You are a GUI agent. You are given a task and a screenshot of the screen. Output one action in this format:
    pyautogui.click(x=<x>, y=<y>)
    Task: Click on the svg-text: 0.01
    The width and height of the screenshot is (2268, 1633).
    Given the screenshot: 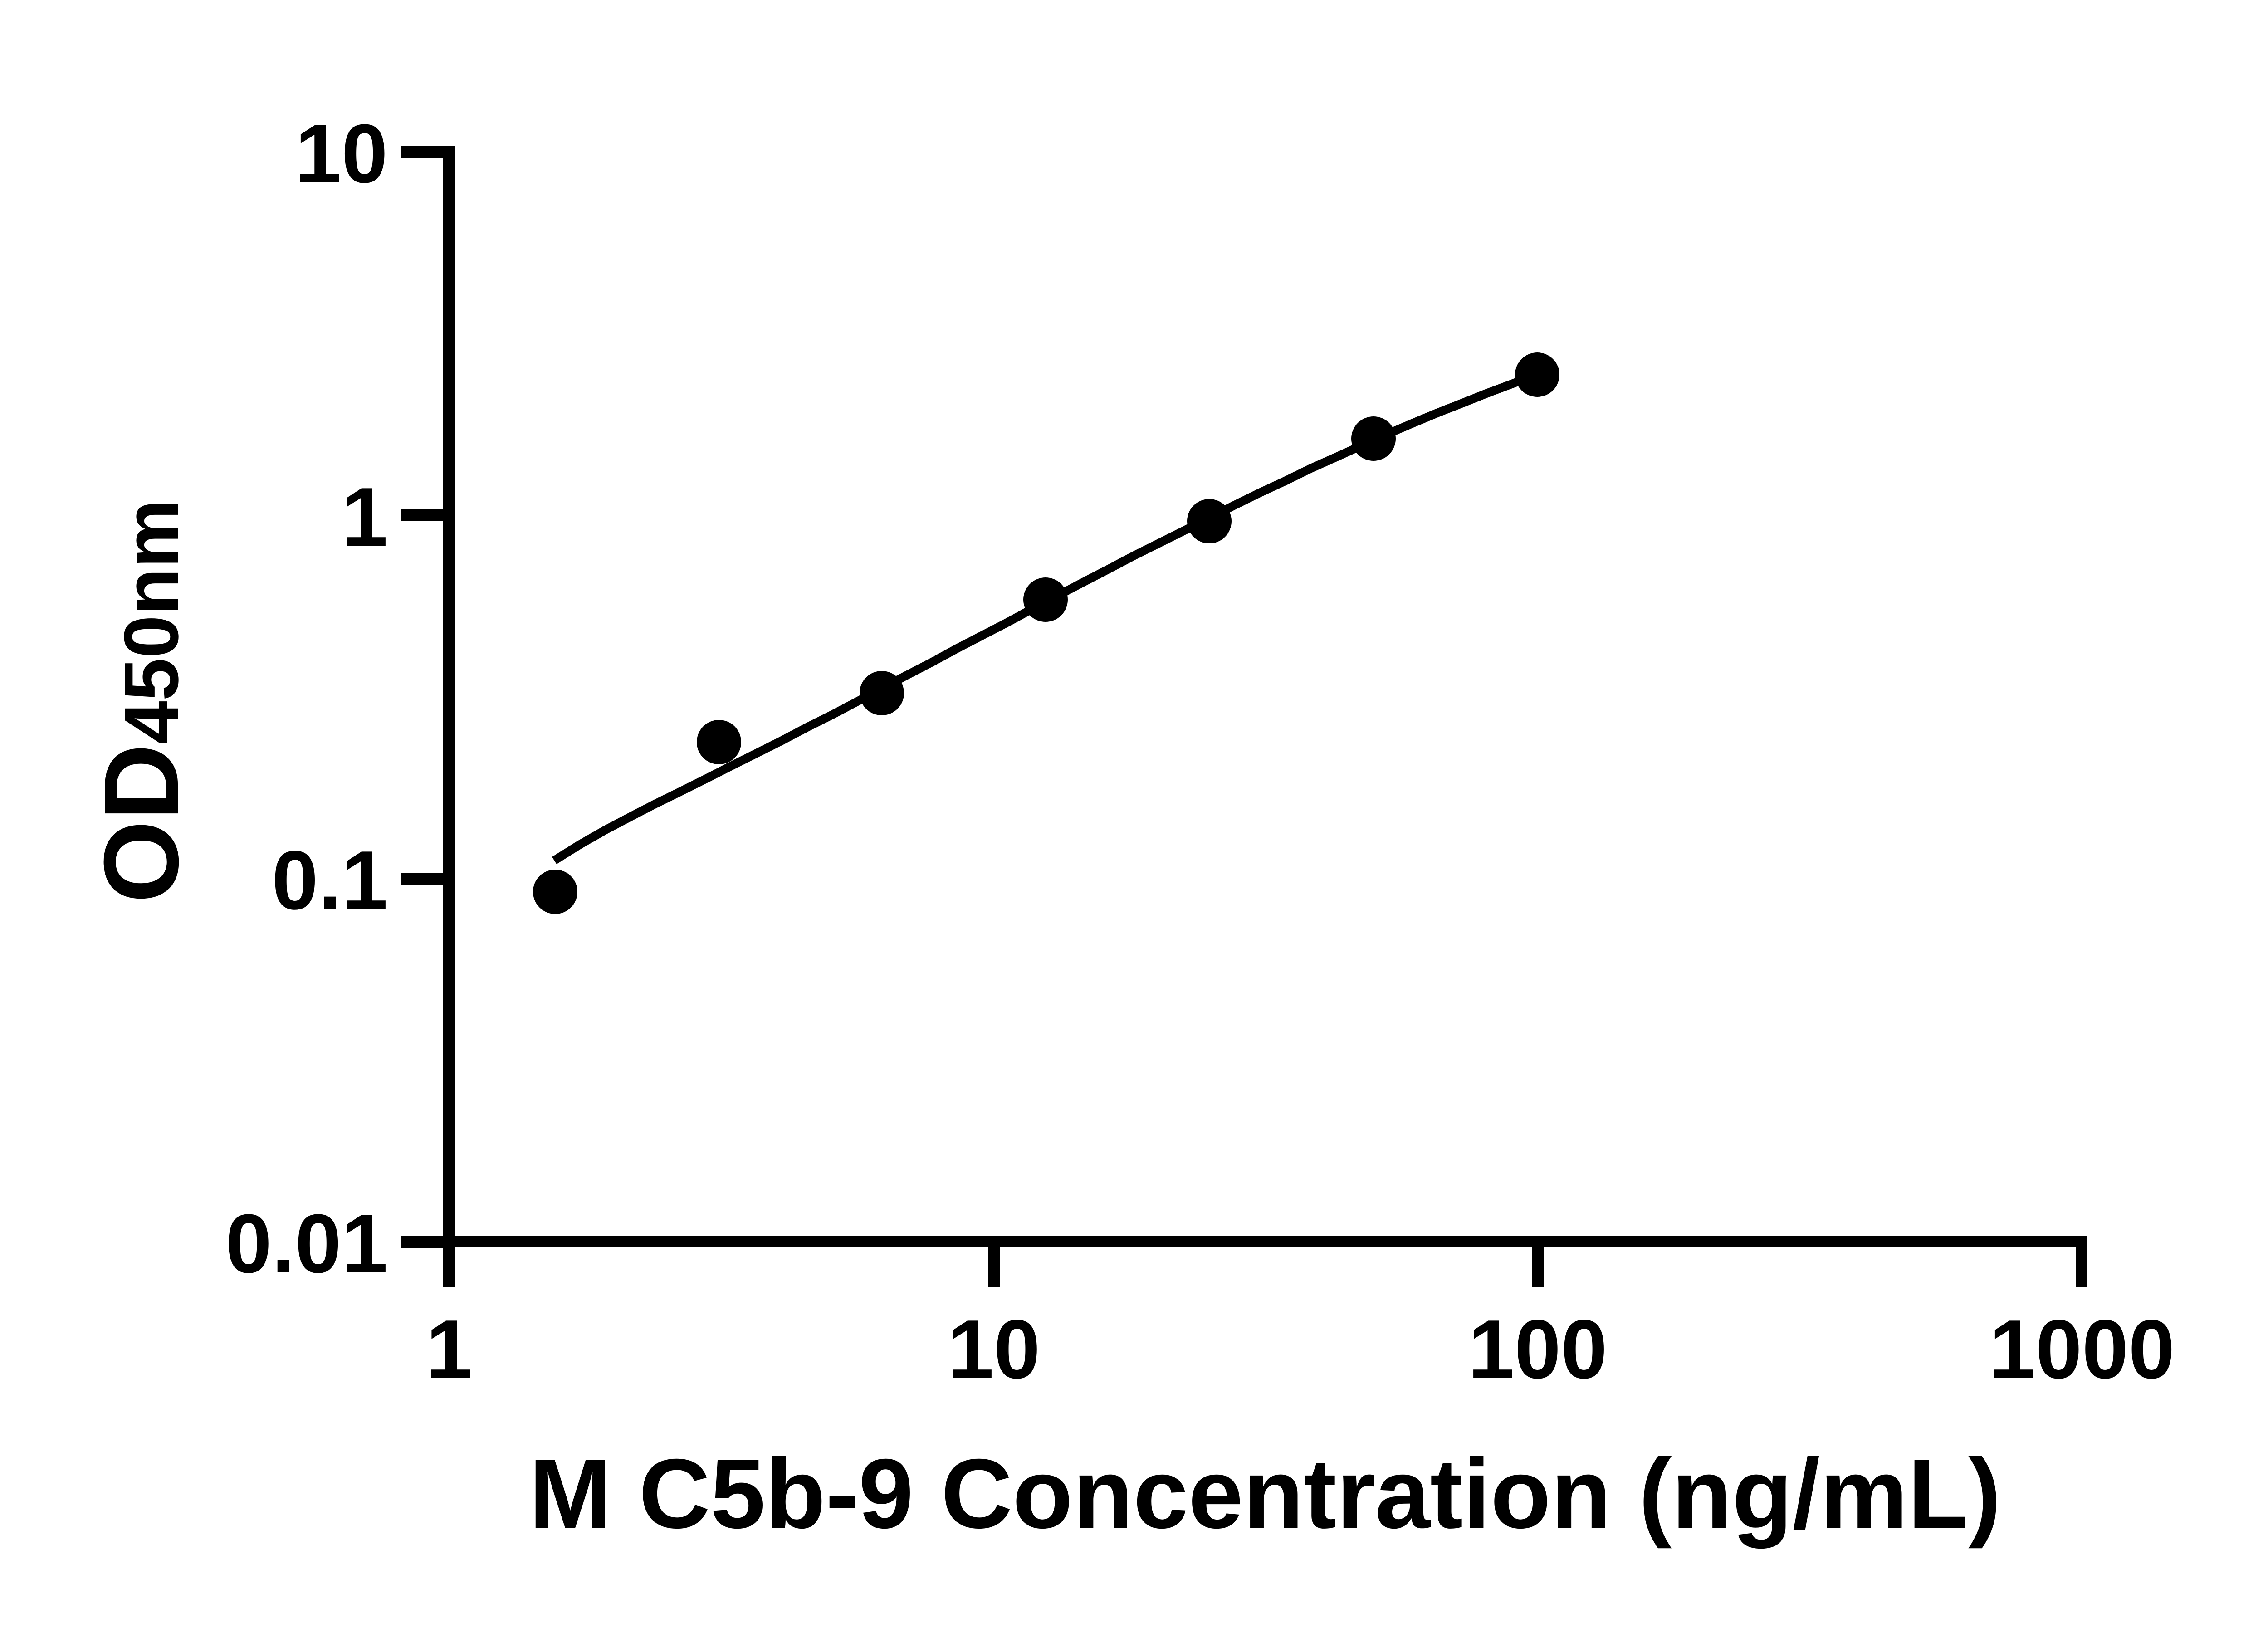 What is the action you would take?
    pyautogui.click(x=306, y=1243)
    